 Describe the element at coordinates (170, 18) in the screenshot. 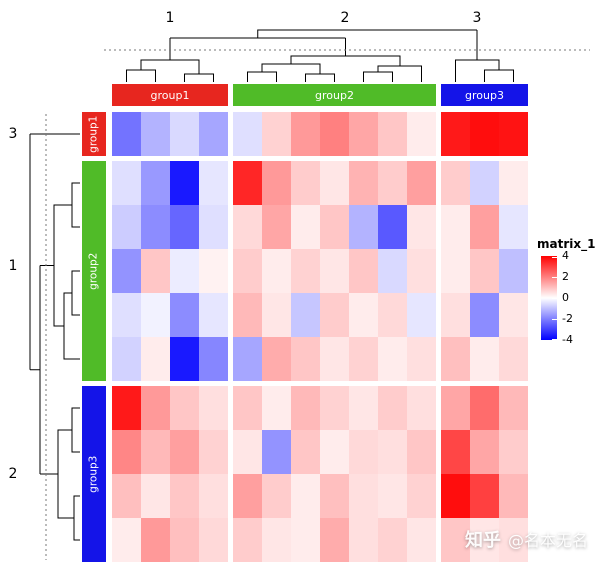

I see `column-cluster-label-1: 1` at that location.